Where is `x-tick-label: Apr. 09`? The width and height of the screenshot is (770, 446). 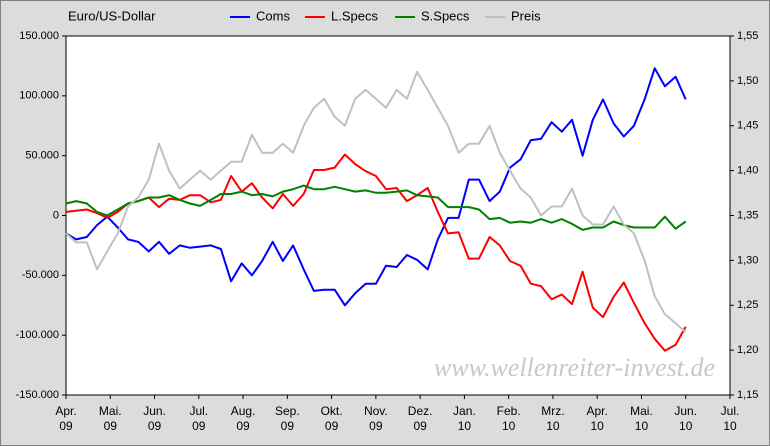
x-tick-label: Apr. 09 is located at coordinates (66, 418).